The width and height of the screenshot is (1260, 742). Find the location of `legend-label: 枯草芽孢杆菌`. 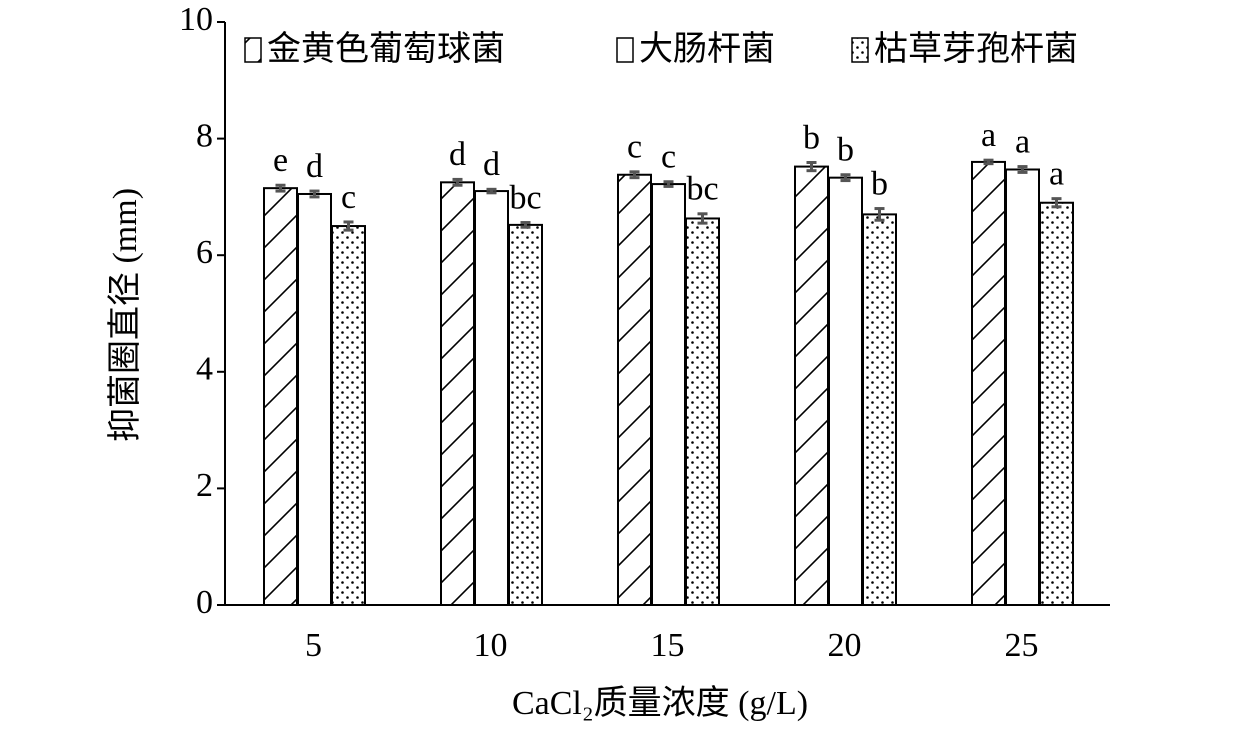

legend-label: 枯草芽孢杆菌 is located at coordinates (976, 49).